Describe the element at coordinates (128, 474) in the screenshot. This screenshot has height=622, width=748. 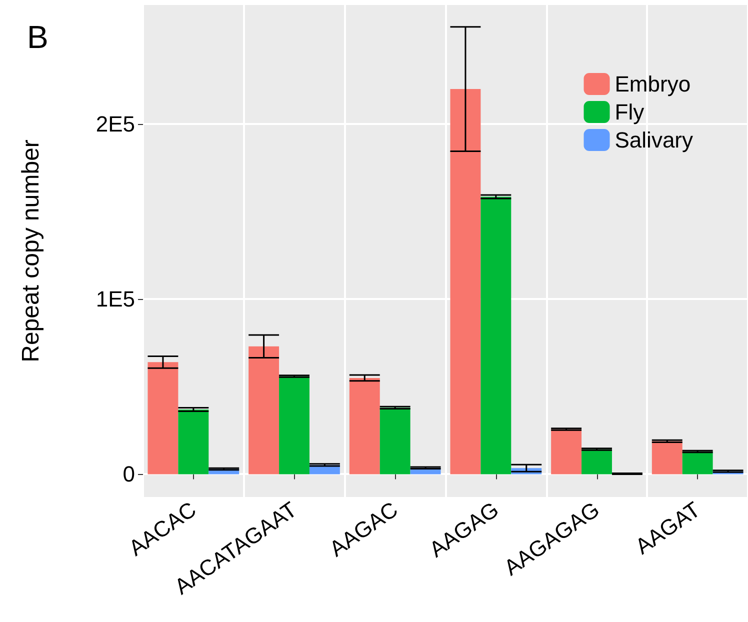
I see `y-tick-label: 0` at that location.